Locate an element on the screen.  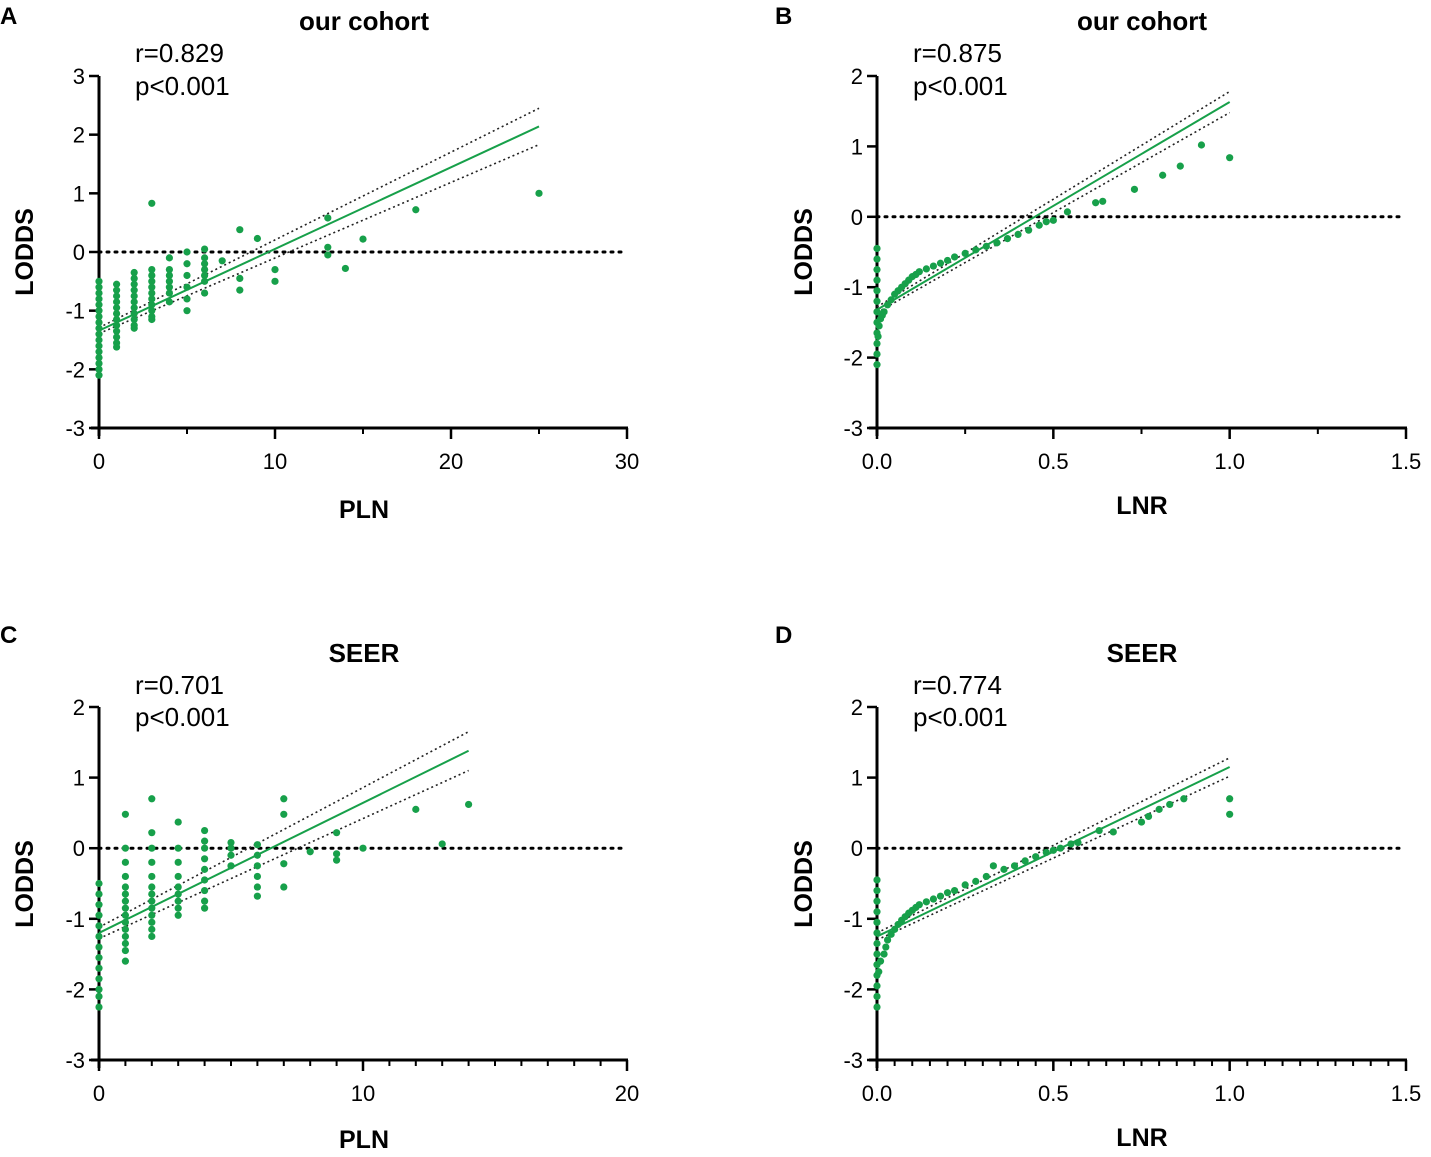
ci-lower-line is located at coordinates (1053, 212).